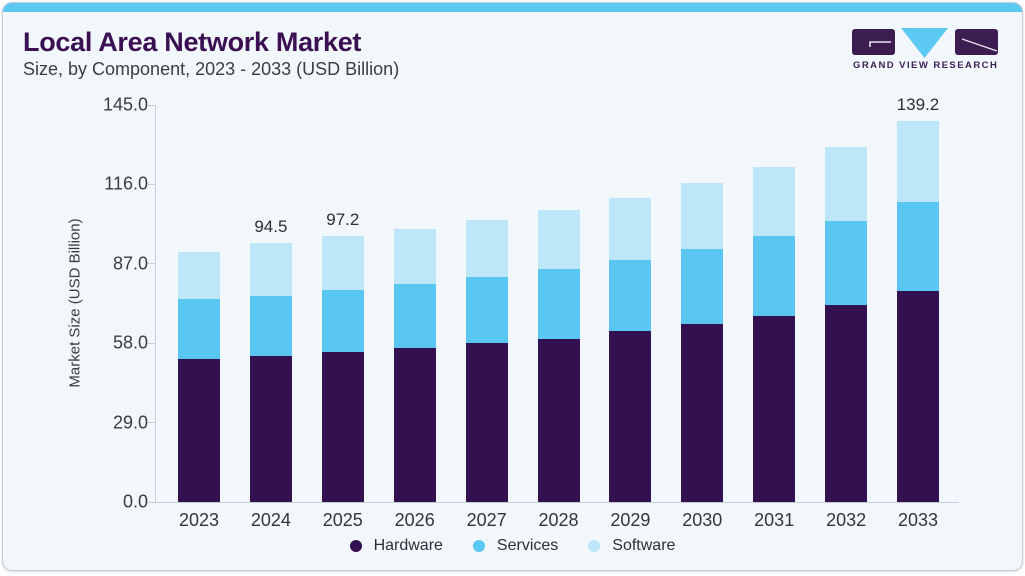  I want to click on bar-segment-software-2029, so click(630, 228).